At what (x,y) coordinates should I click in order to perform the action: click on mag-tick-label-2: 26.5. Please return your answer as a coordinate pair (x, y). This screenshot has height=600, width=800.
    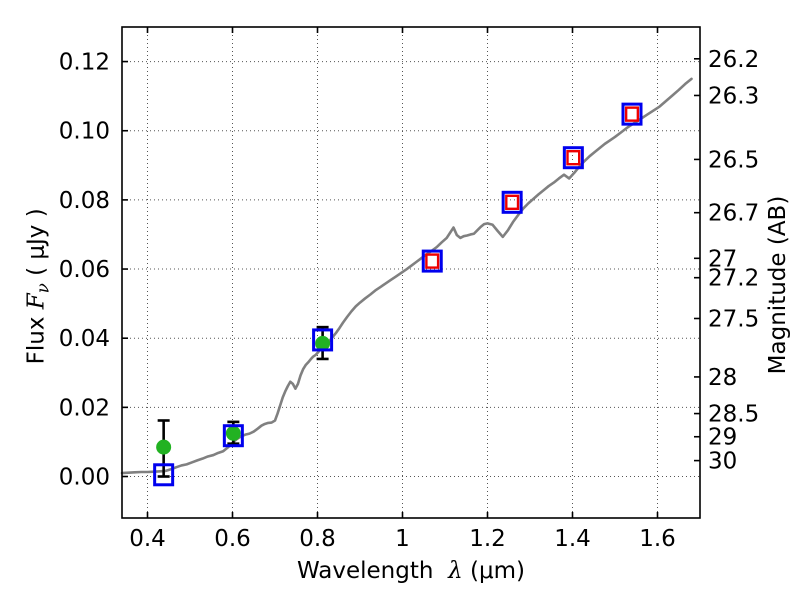
    Looking at the image, I should click on (733, 160).